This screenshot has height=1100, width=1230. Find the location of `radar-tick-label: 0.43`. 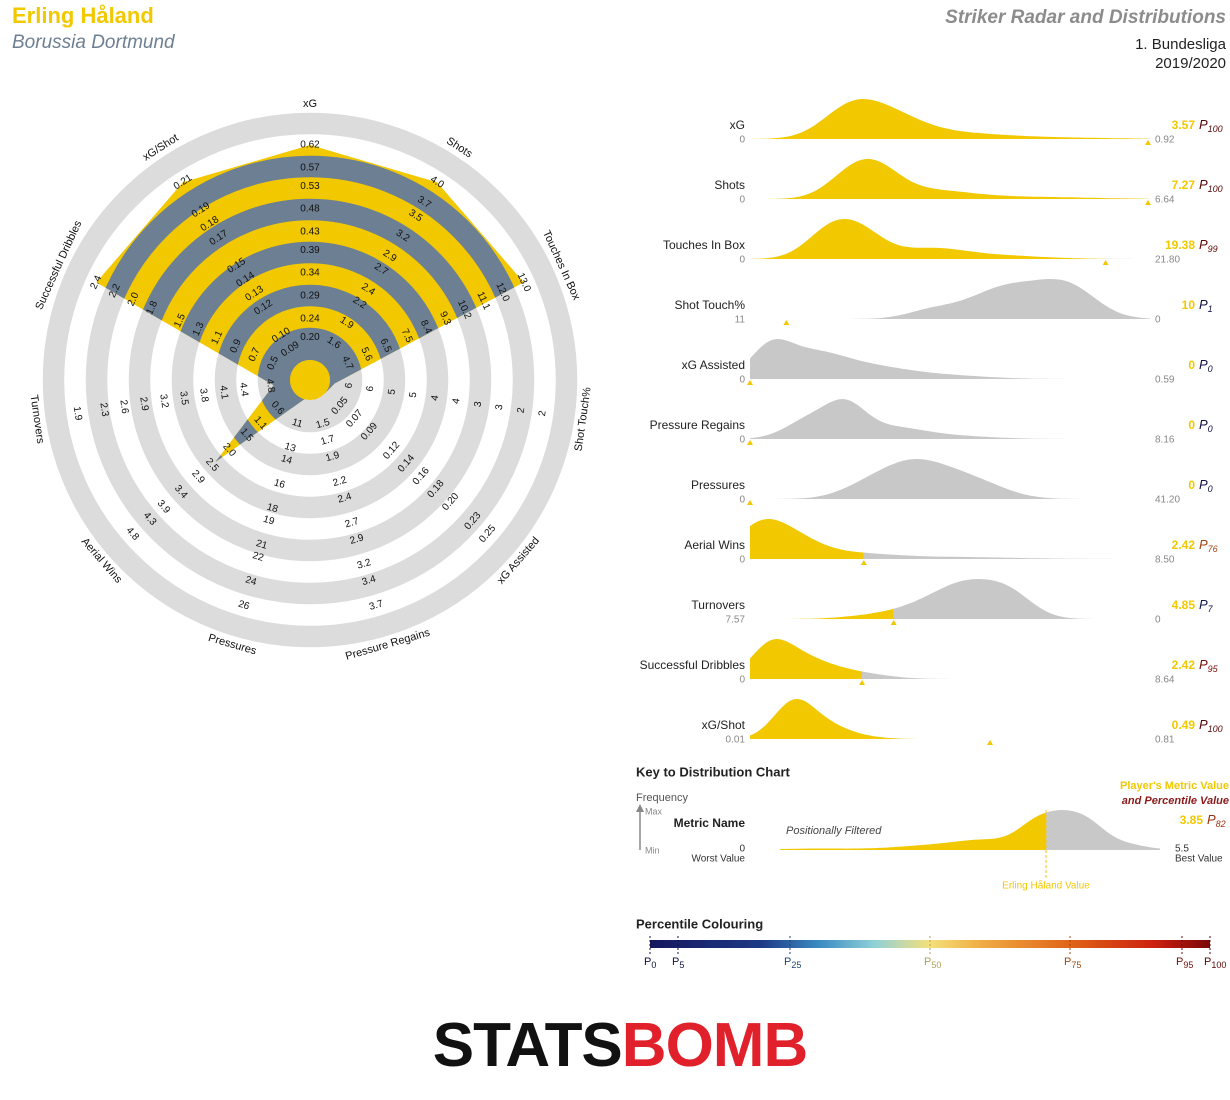

radar-tick-label: 0.43 is located at coordinates (310, 232).